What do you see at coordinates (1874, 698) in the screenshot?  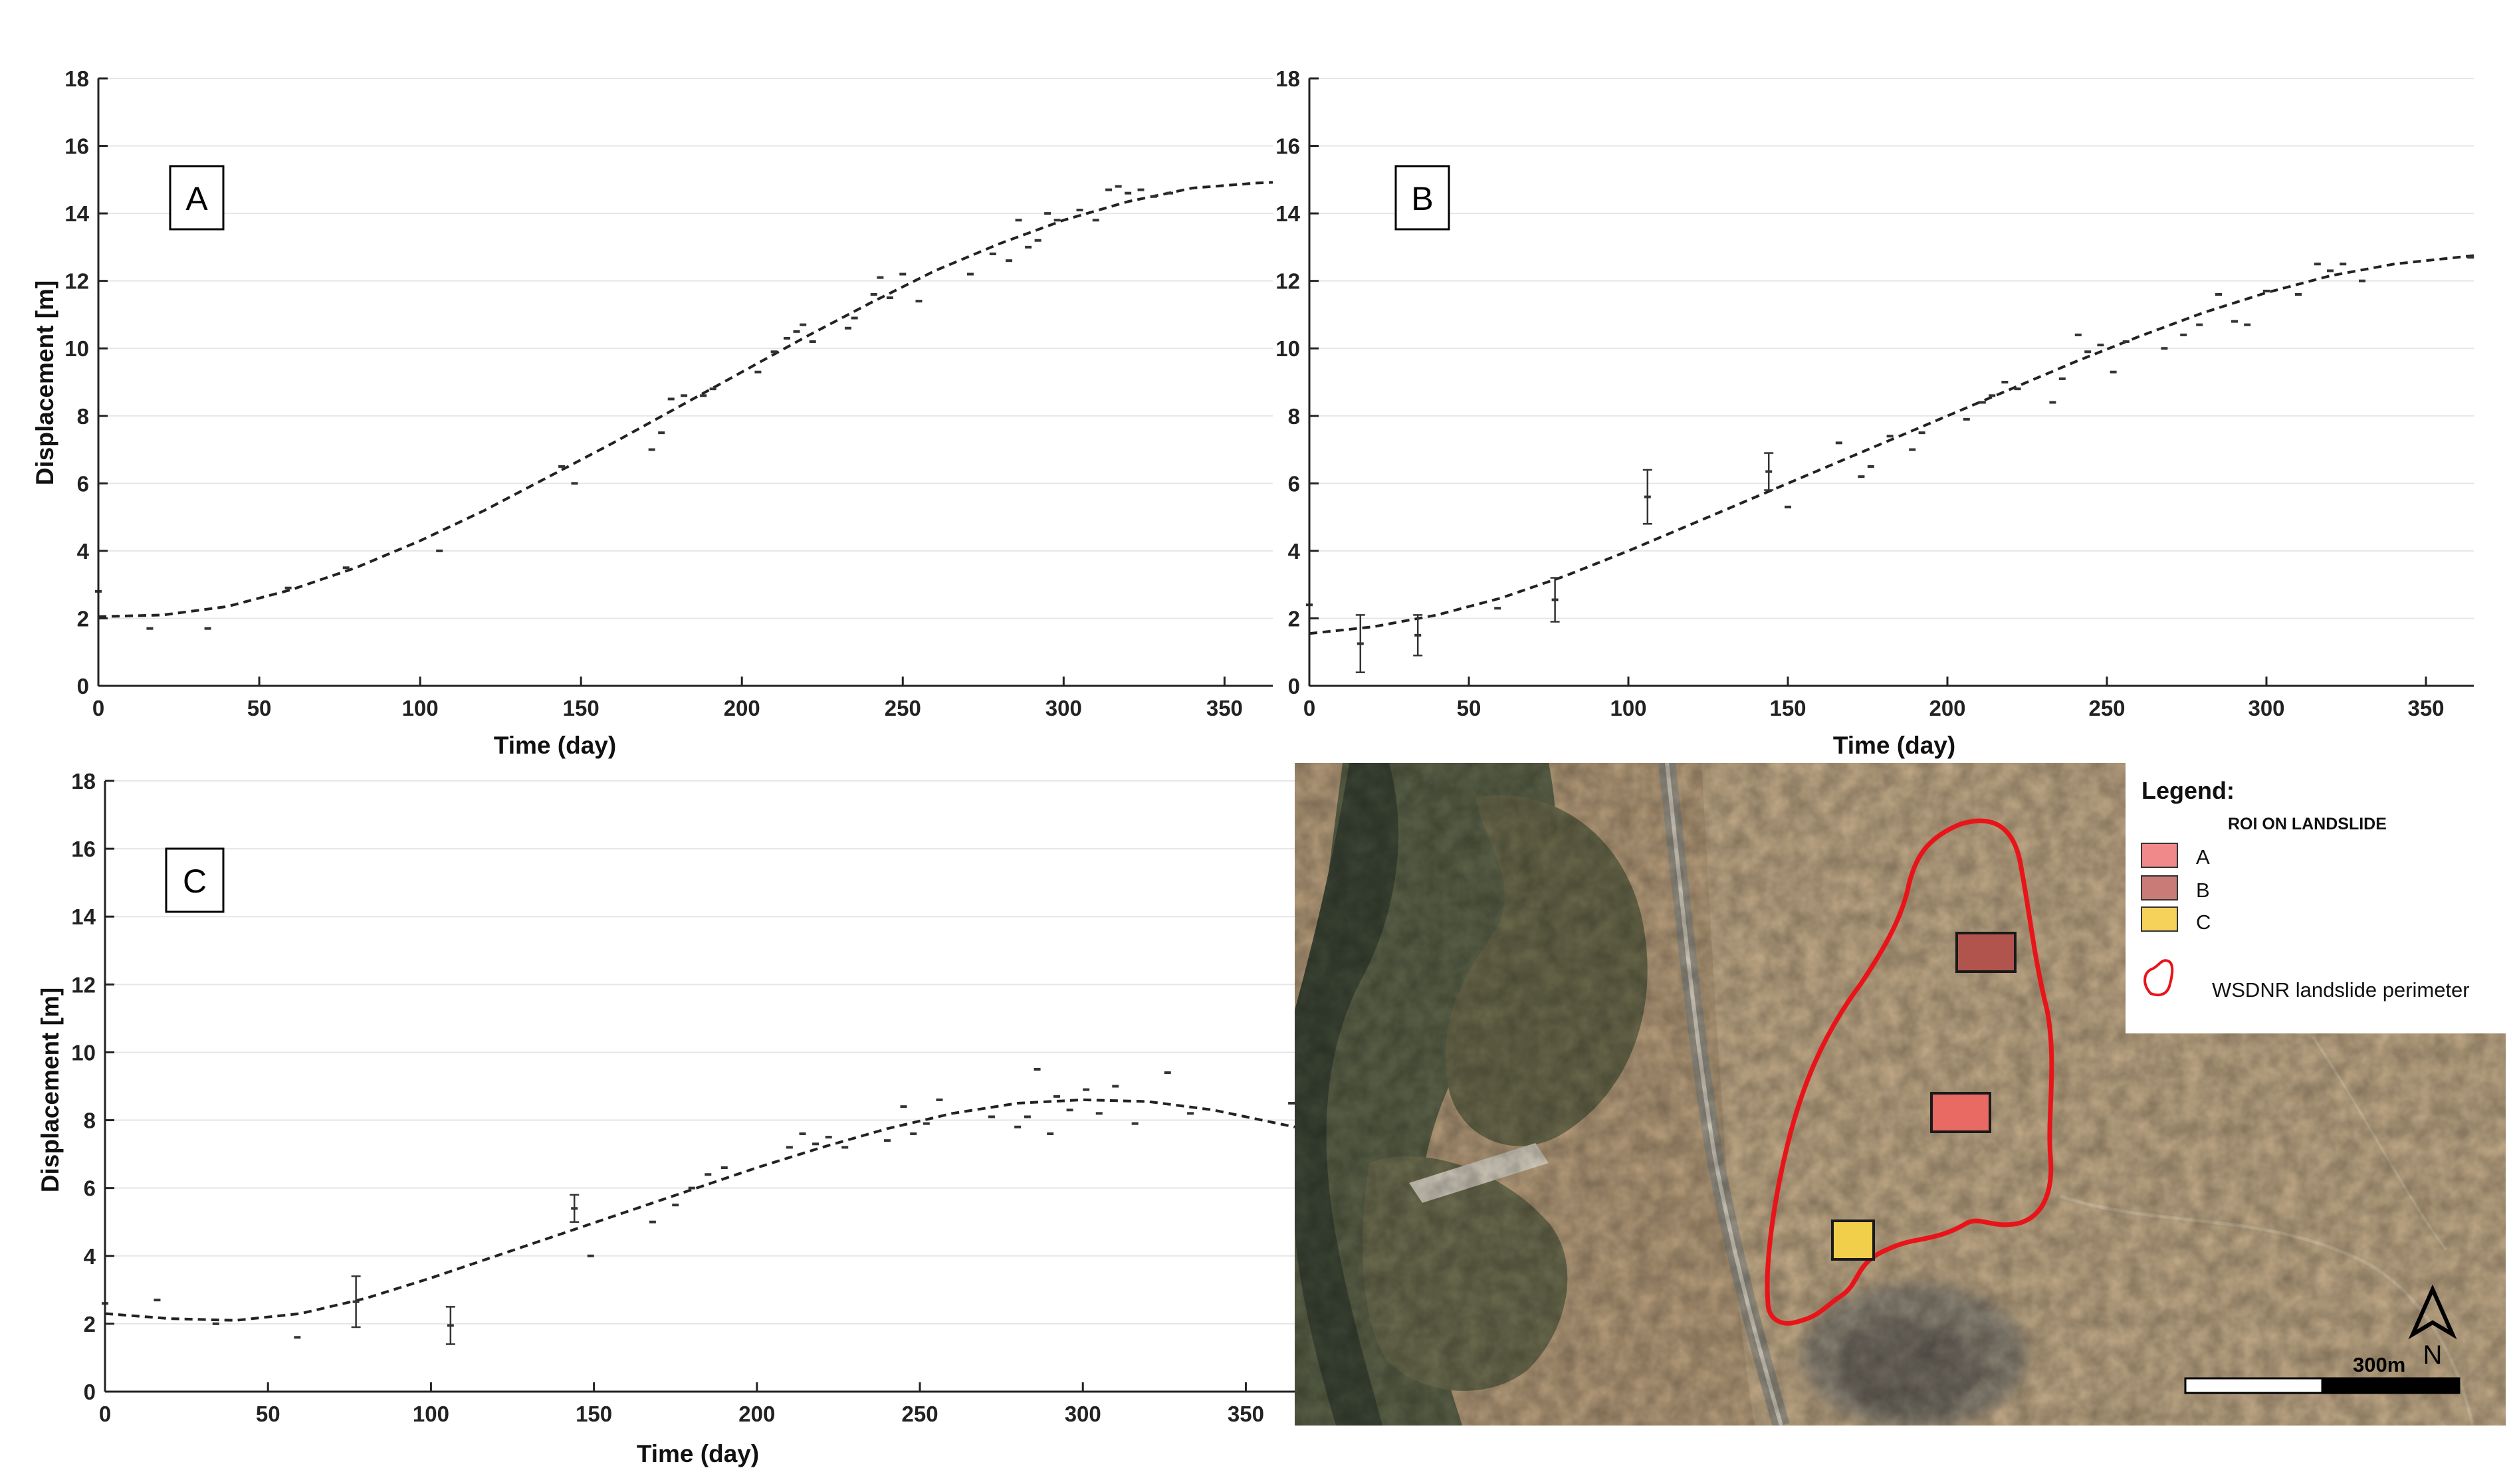 I see `chart-b-x-ticks: 0 50 100 150 200 250 300 350` at bounding box center [1874, 698].